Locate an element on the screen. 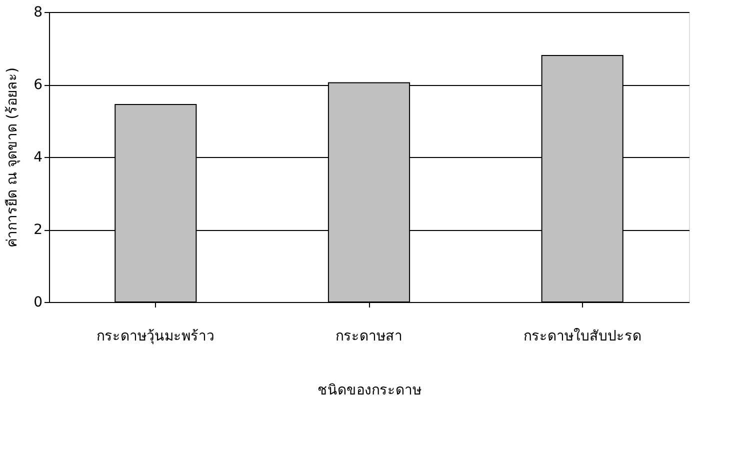 This screenshot has width=750, height=453. y-tick-label: 8 is located at coordinates (38, 12).